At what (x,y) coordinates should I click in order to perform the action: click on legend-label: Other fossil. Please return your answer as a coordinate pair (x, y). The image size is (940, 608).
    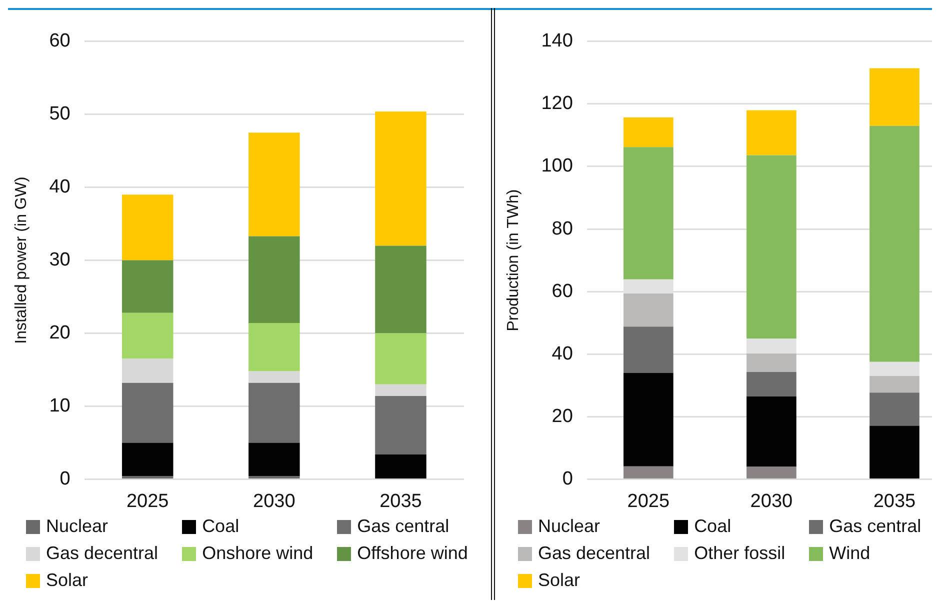
    Looking at the image, I should click on (740, 553).